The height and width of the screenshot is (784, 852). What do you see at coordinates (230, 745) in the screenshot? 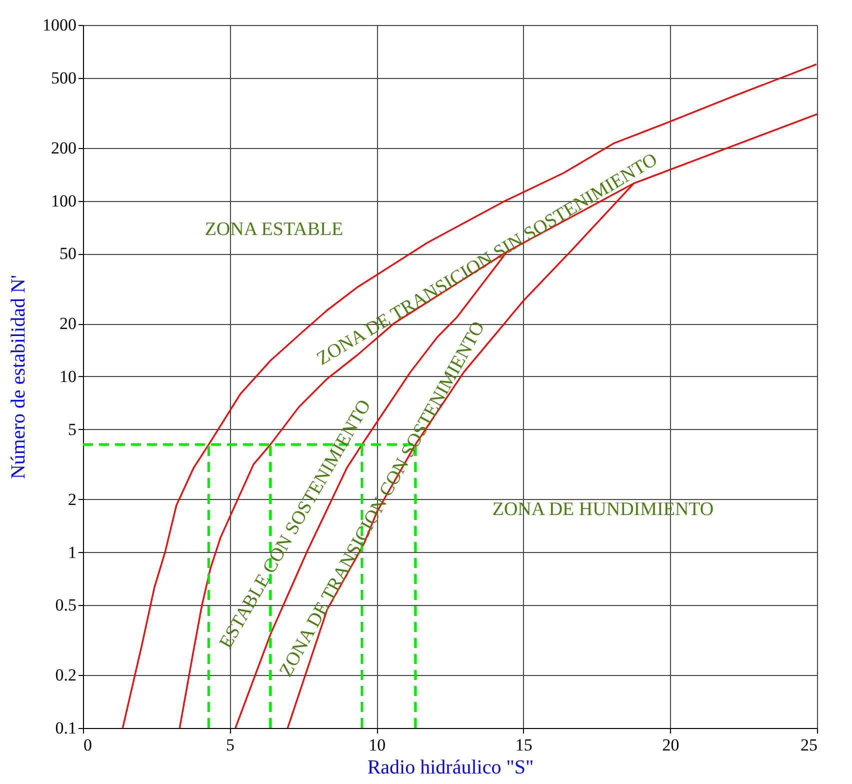
I see `x-tick-label: 5` at bounding box center [230, 745].